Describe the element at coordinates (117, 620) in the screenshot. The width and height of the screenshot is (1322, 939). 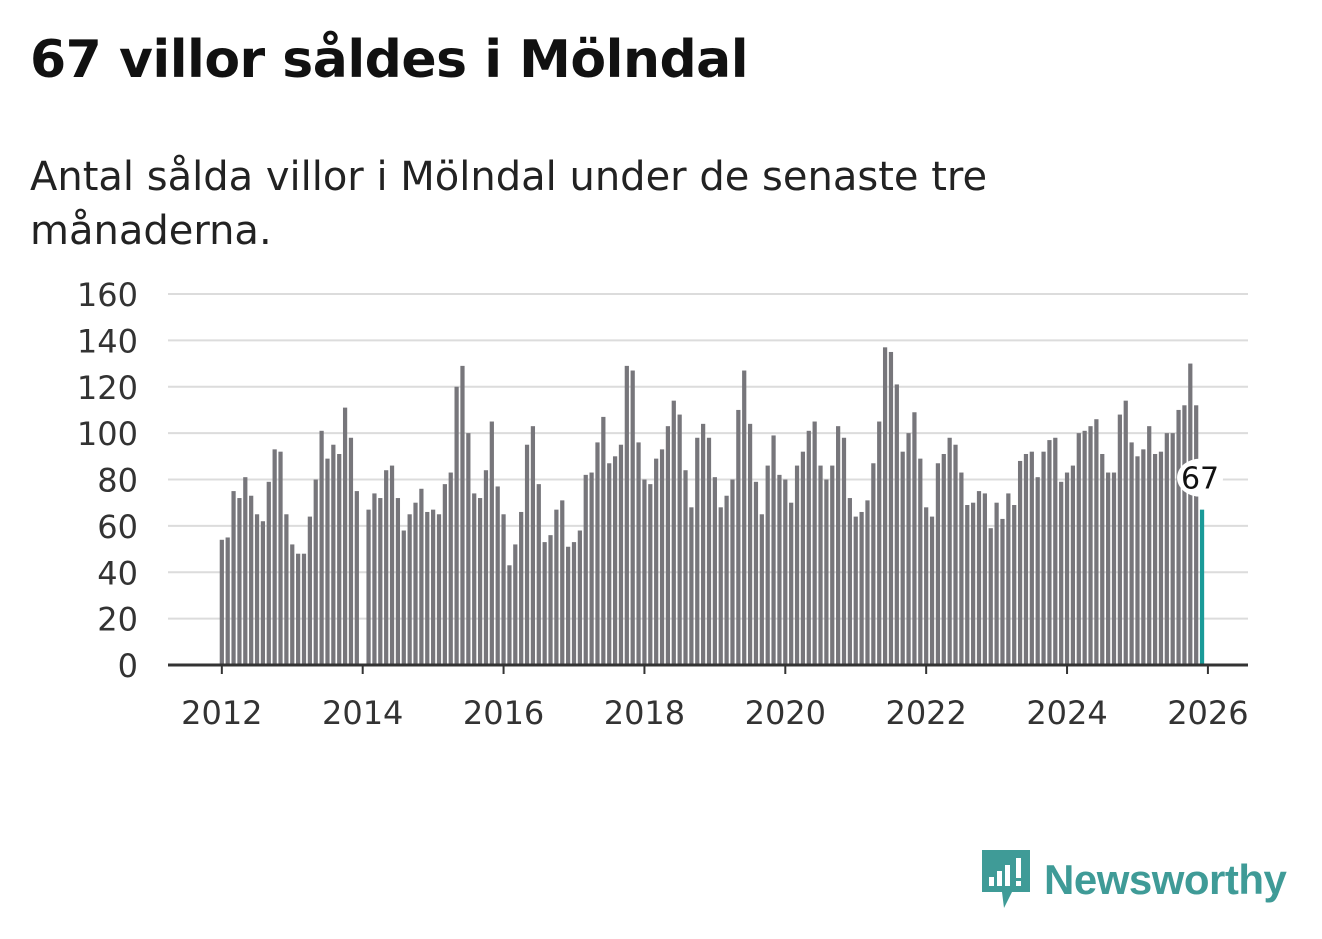
I see `y-tick-label: 20` at that location.